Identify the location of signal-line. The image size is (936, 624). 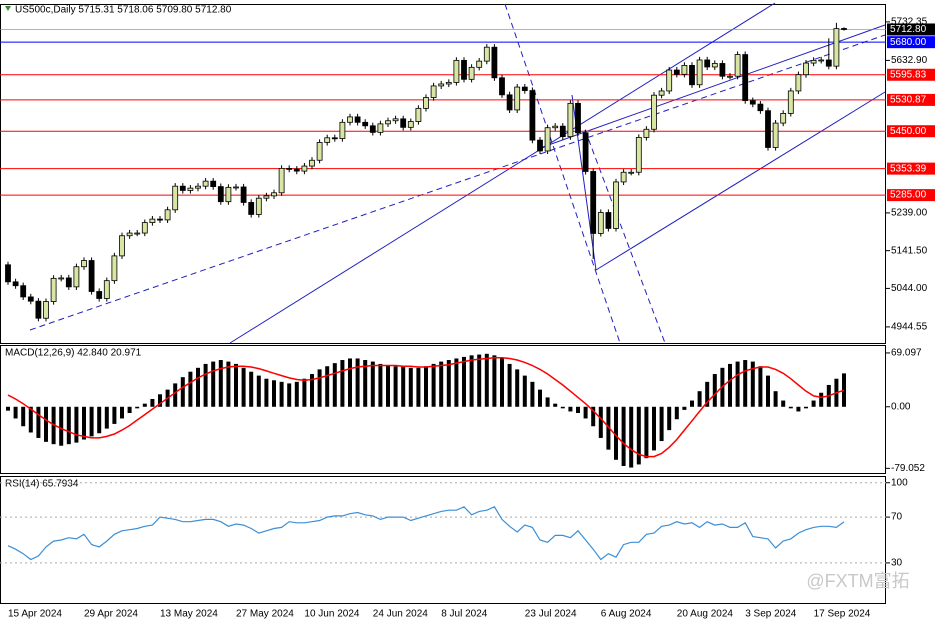
(426, 407).